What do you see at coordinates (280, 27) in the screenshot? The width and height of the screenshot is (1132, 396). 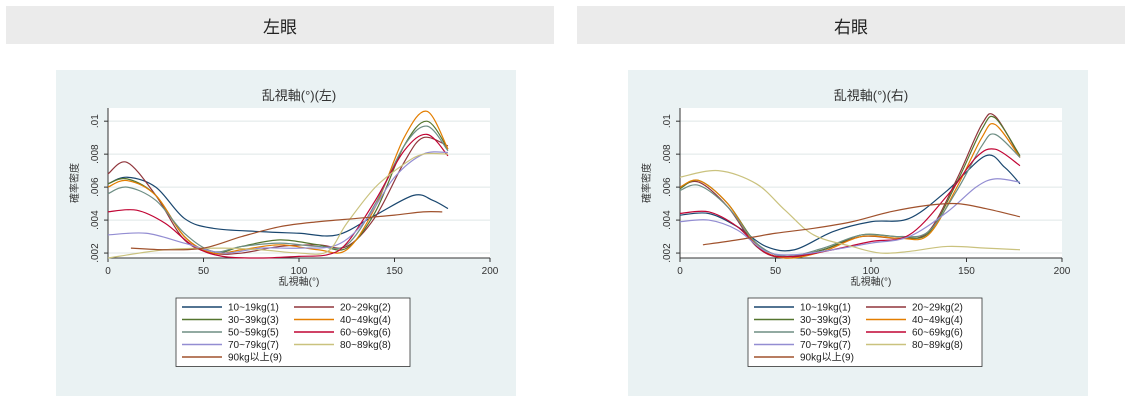 I see `left-eye-header-label: 左眼` at bounding box center [280, 27].